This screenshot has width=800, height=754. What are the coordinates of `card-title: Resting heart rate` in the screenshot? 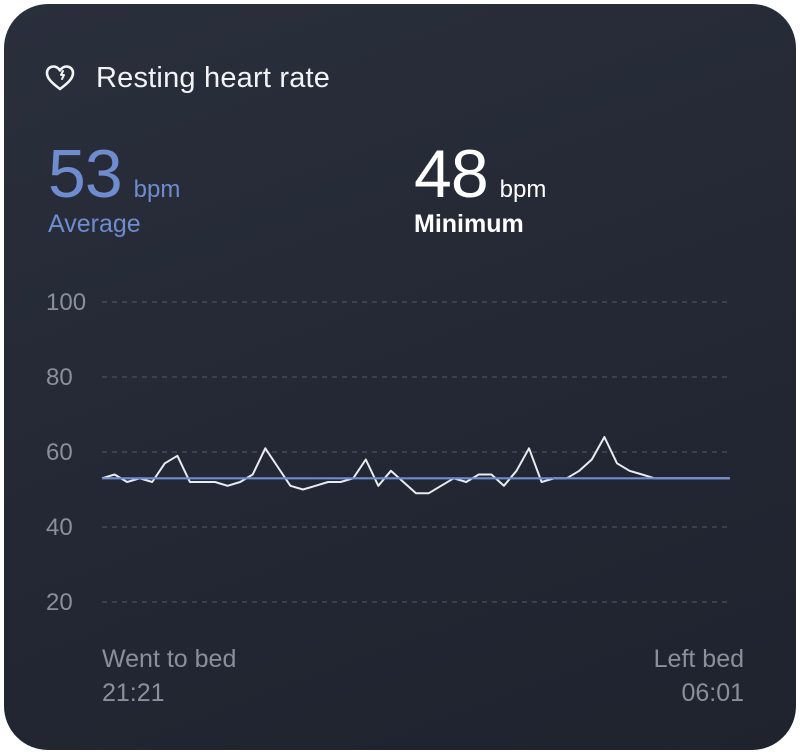 It's located at (213, 77).